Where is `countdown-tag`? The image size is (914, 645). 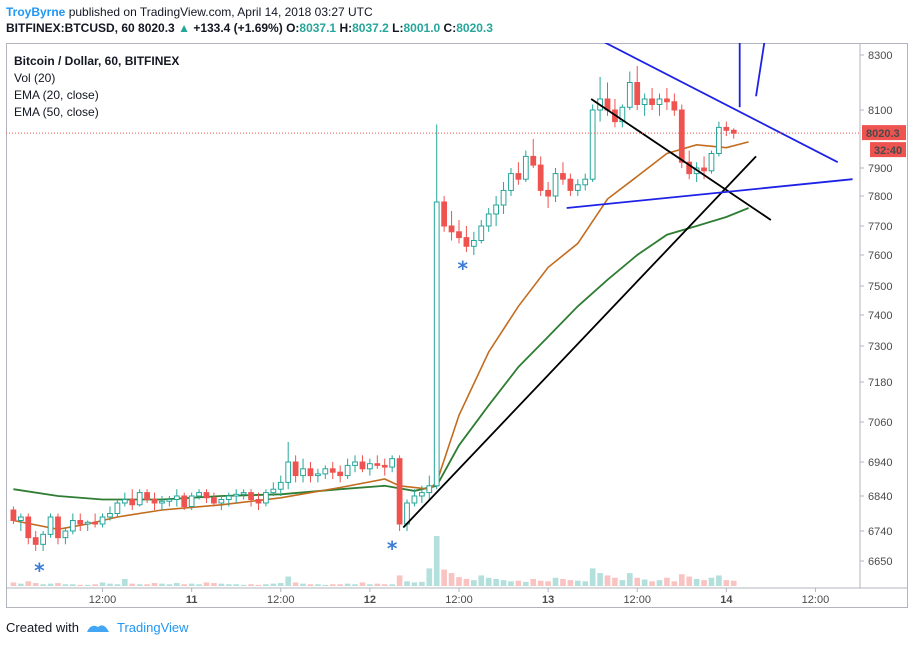
countdown-tag is located at coordinates (888, 150).